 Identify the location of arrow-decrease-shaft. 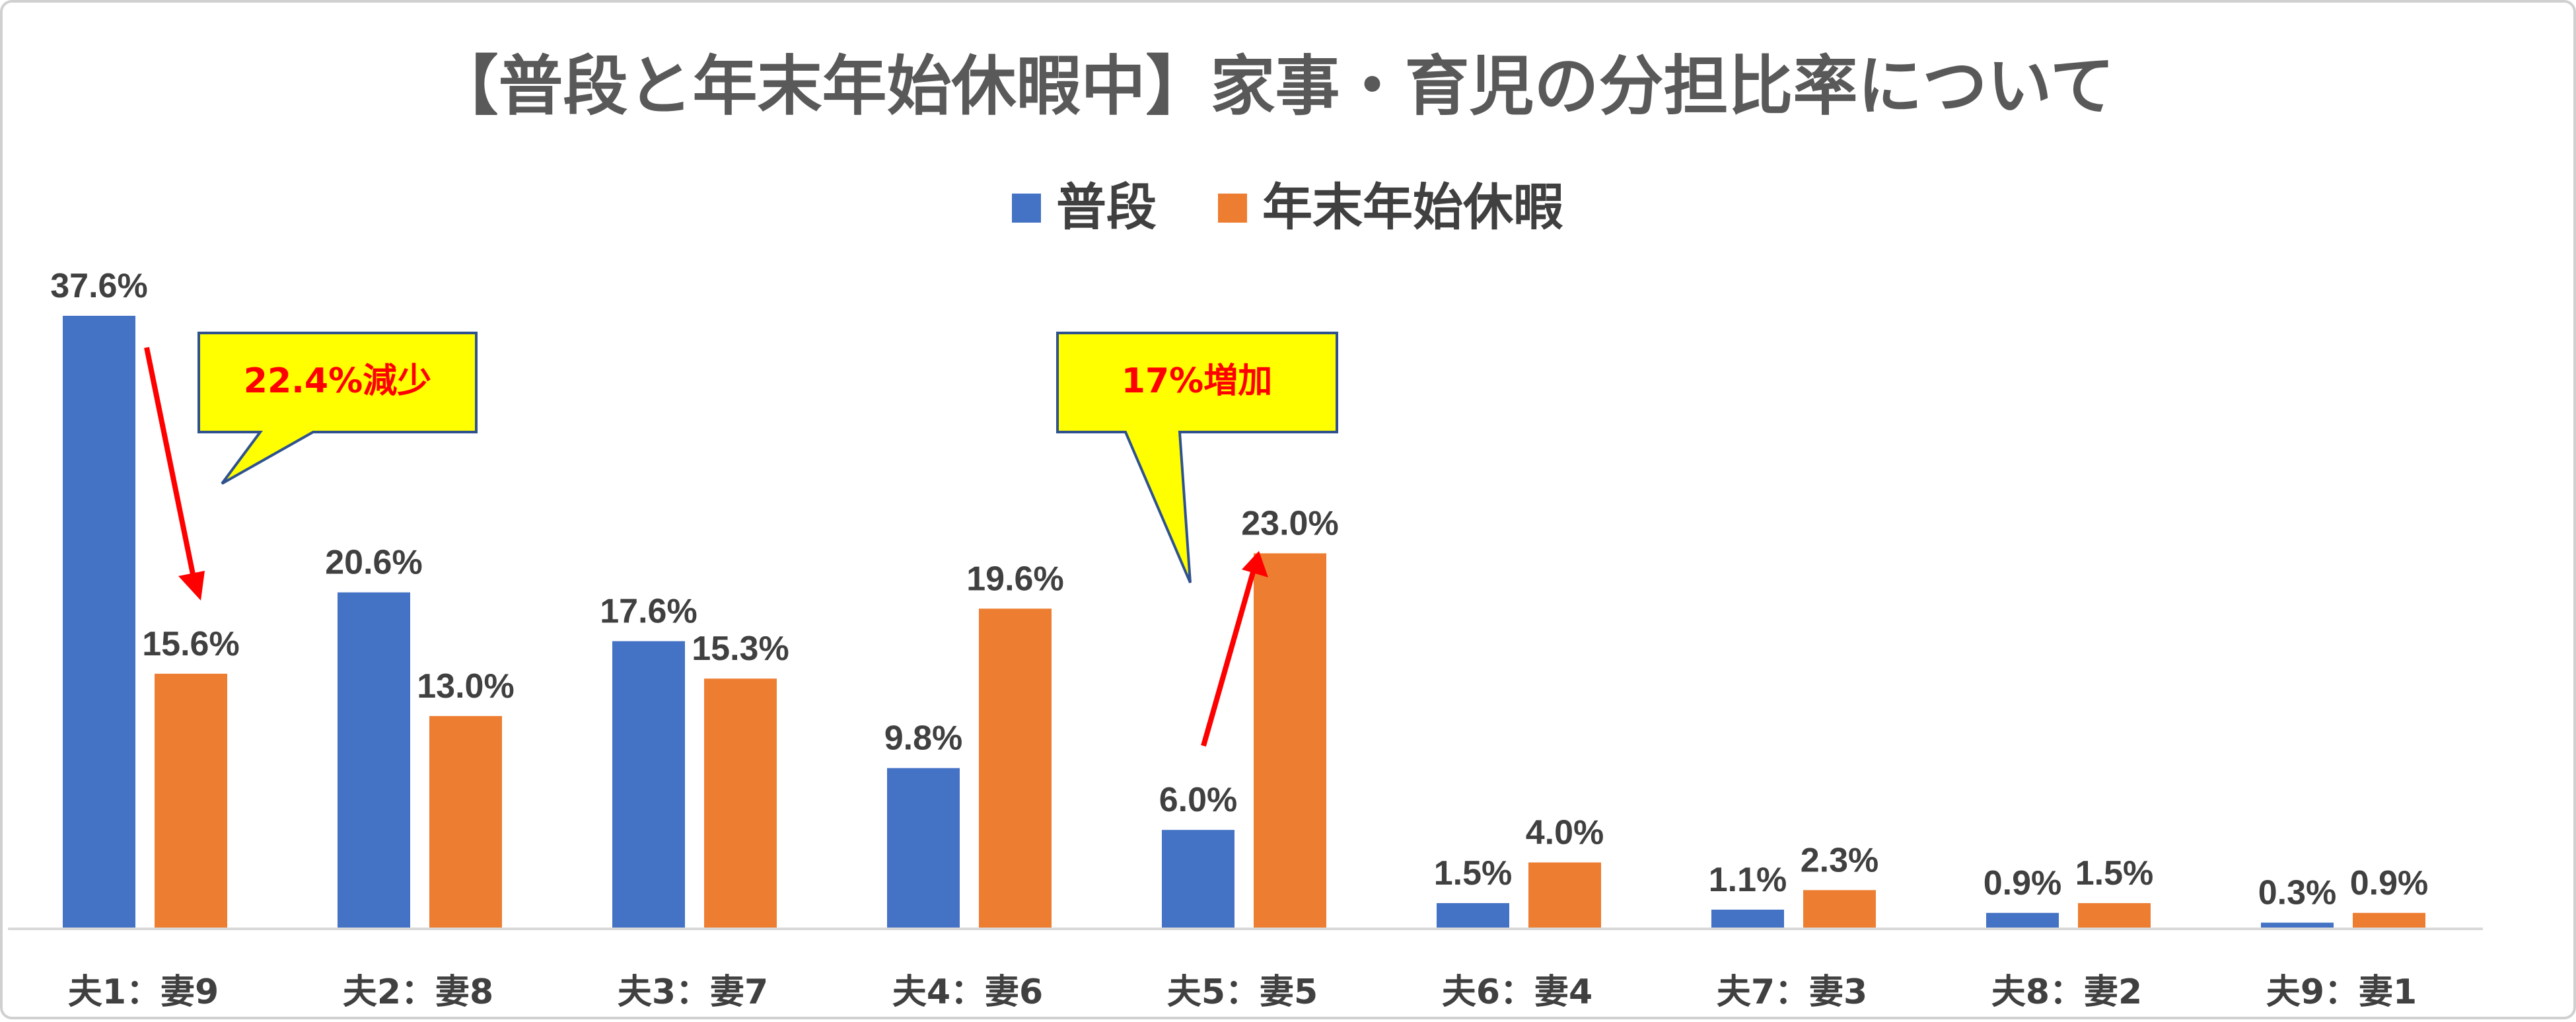
(171, 466).